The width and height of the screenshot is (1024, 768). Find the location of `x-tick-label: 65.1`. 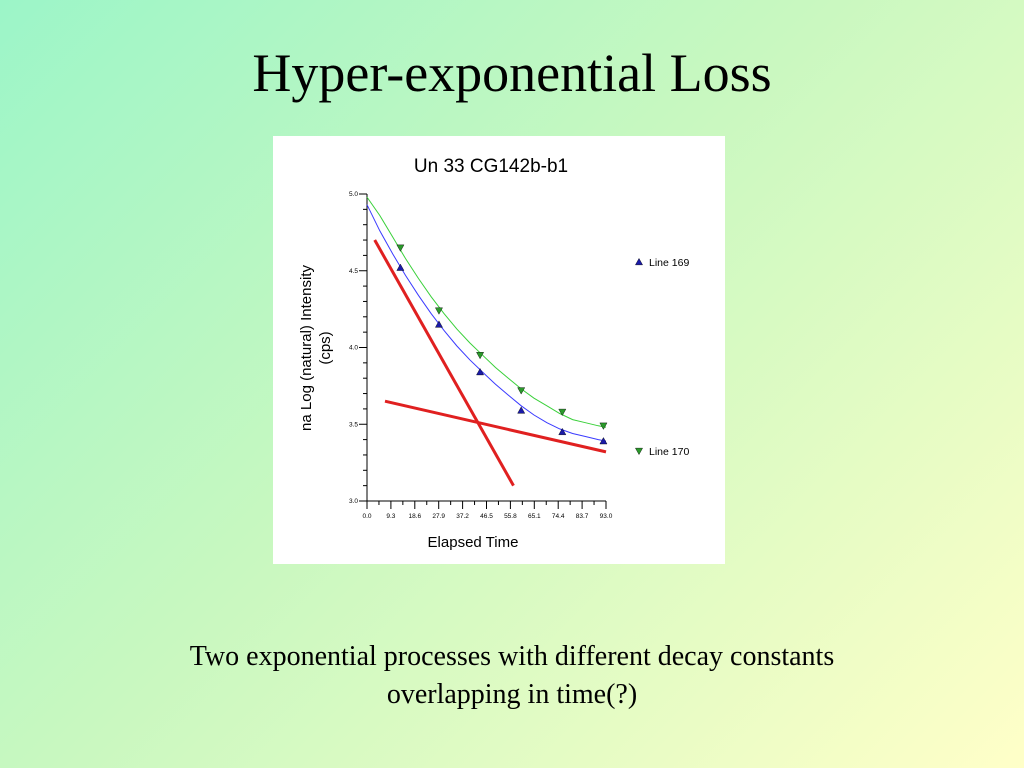

x-tick-label: 65.1 is located at coordinates (534, 516).